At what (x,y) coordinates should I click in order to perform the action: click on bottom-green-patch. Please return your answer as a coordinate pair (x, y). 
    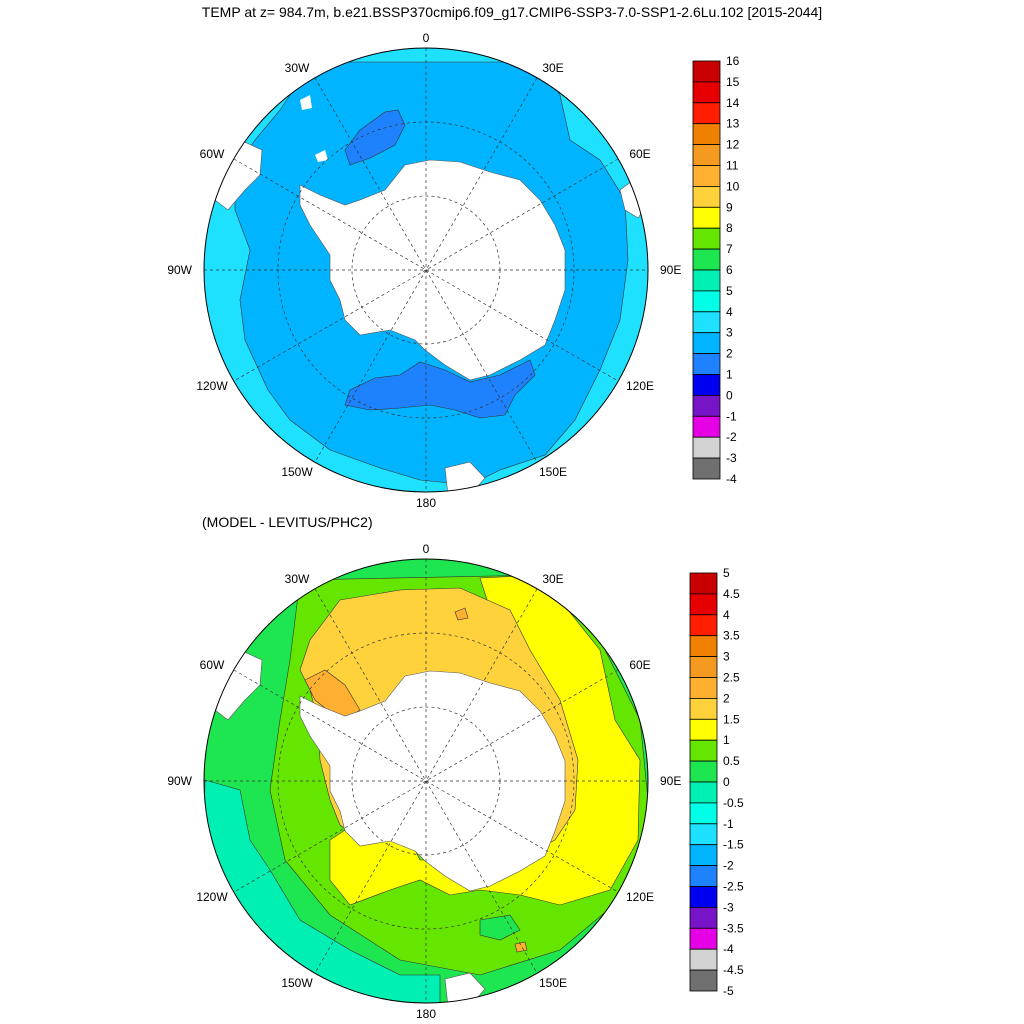
    Looking at the image, I should click on (500, 927).